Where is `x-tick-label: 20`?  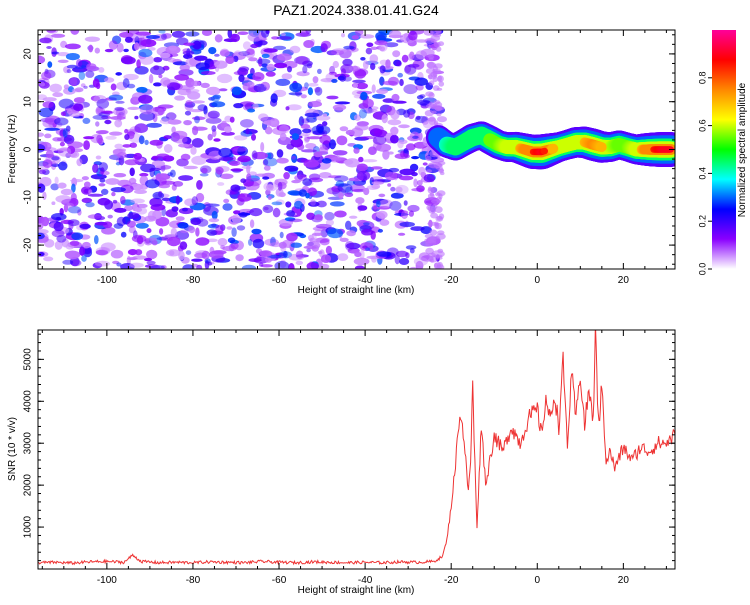 x-tick-label: 20 is located at coordinates (624, 280).